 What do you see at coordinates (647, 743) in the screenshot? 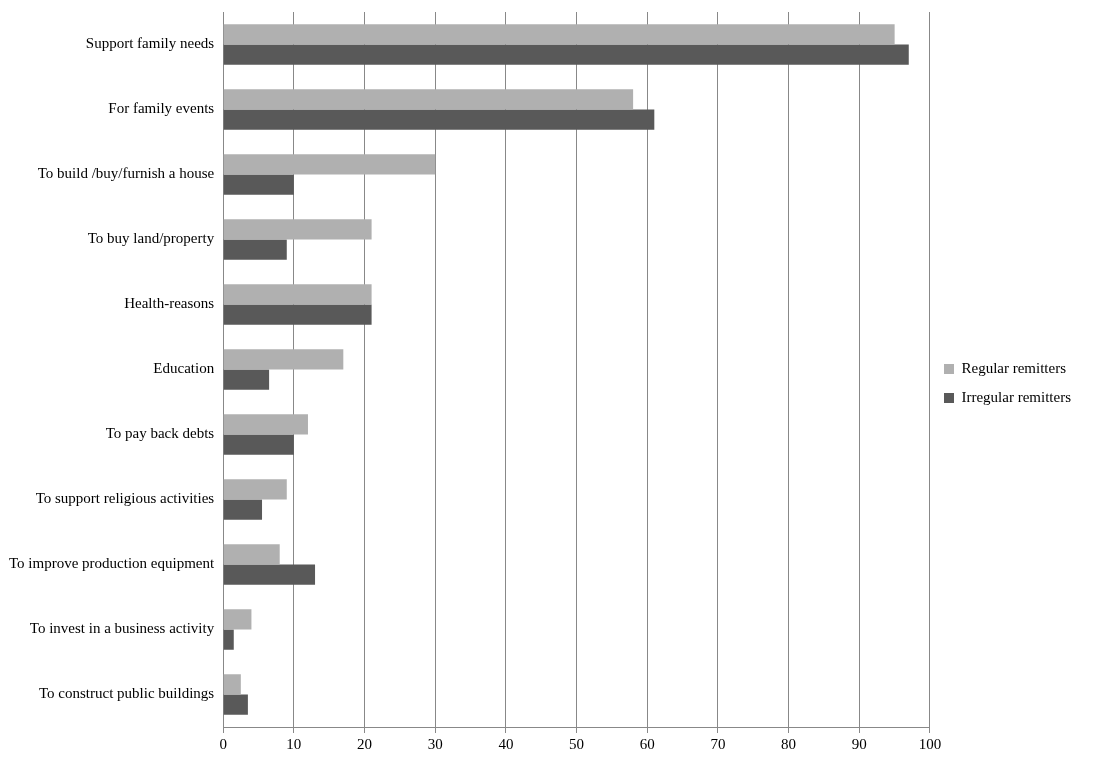
I see `x-tick-label: 60` at bounding box center [647, 743].